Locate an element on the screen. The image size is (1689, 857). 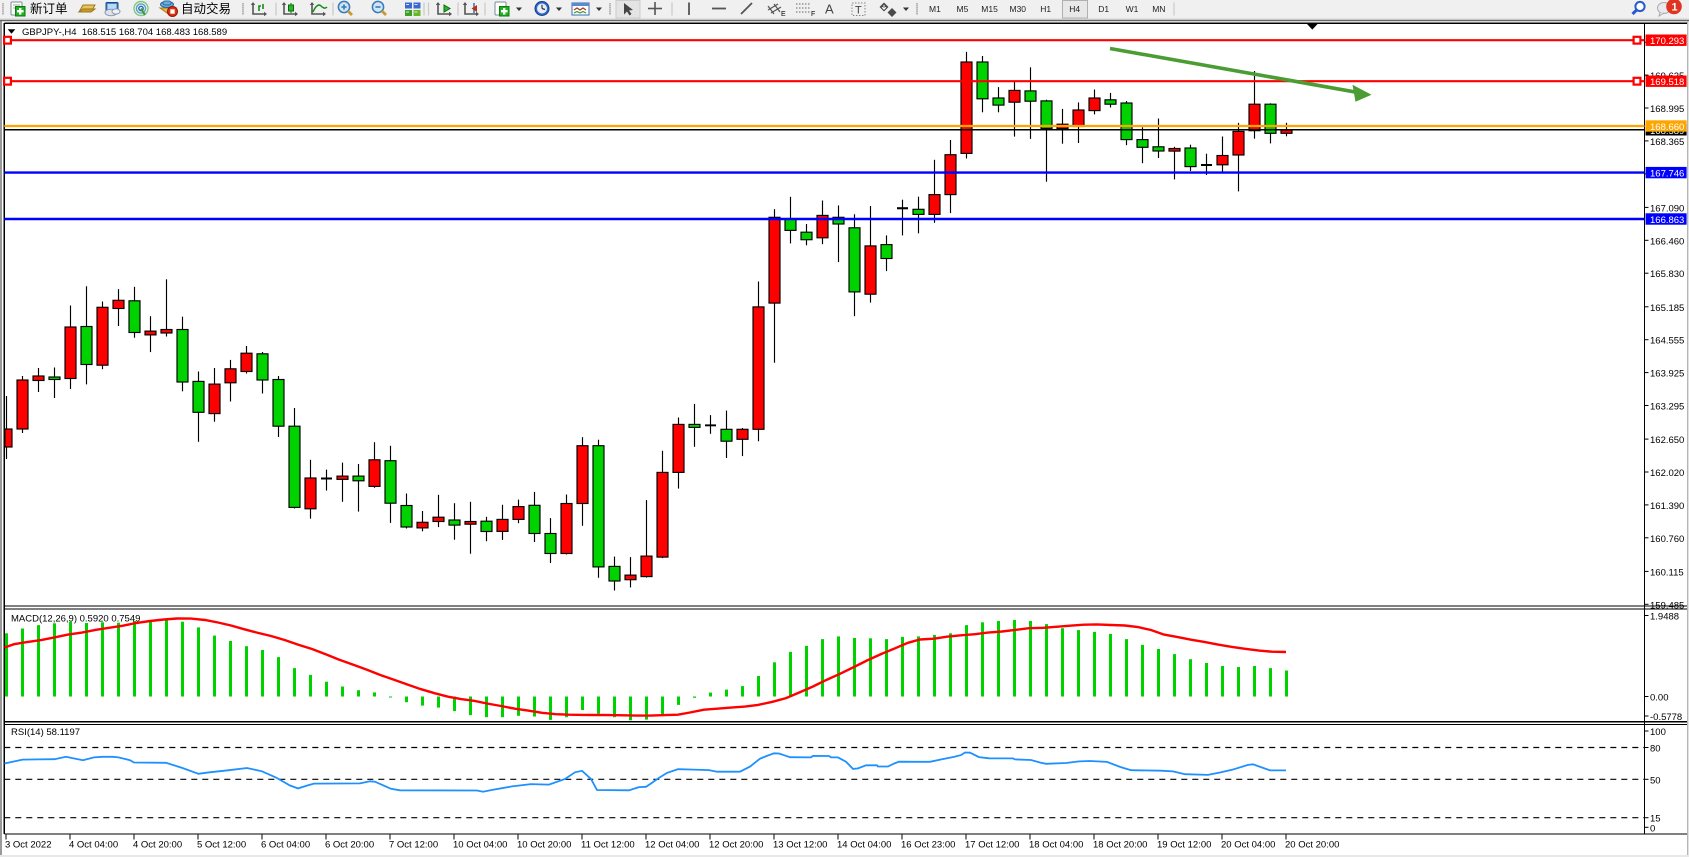
svg-text: W1 is located at coordinates (1132, 9).